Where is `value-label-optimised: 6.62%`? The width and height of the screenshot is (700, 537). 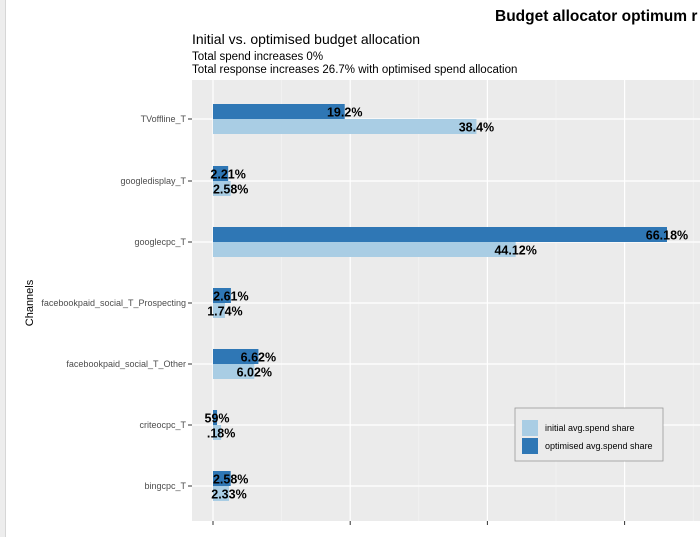 value-label-optimised: 6.62% is located at coordinates (258, 358).